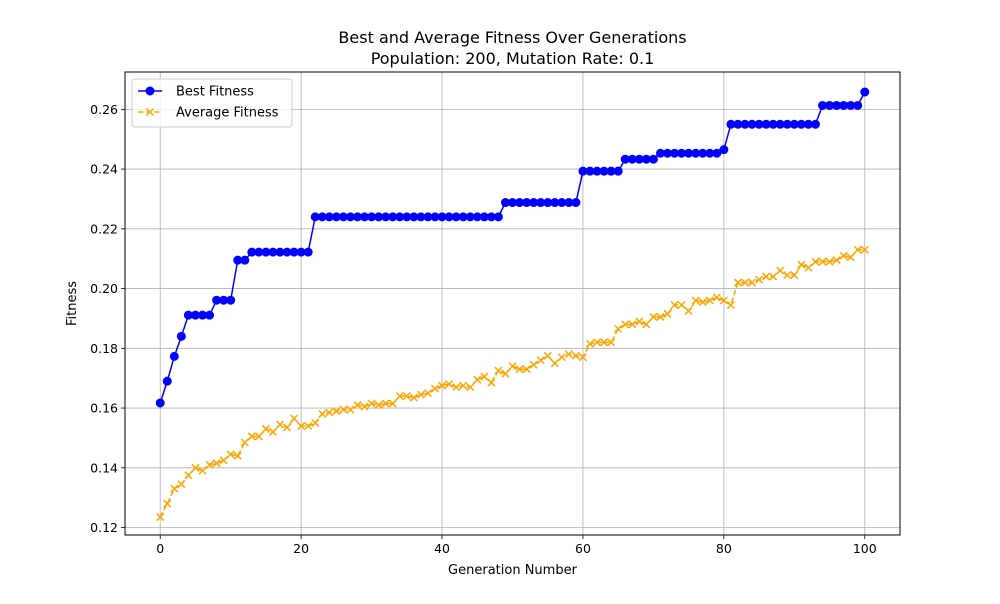 Image resolution: width=1000 pixels, height=604 pixels. What do you see at coordinates (227, 113) in the screenshot?
I see `legend-label: Average Fitness` at bounding box center [227, 113].